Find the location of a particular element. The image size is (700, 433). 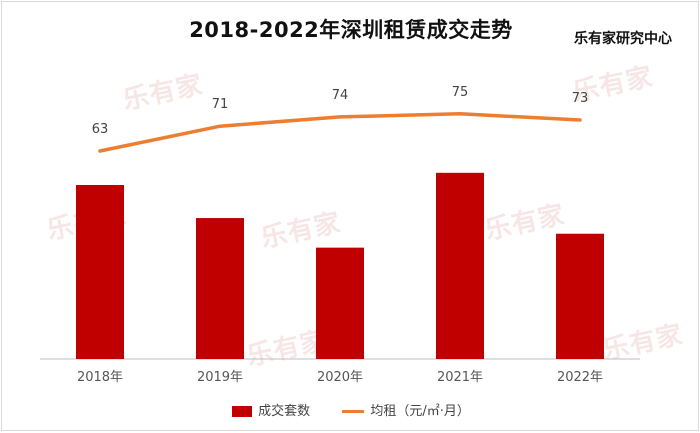

data-label: 74 is located at coordinates (340, 95).